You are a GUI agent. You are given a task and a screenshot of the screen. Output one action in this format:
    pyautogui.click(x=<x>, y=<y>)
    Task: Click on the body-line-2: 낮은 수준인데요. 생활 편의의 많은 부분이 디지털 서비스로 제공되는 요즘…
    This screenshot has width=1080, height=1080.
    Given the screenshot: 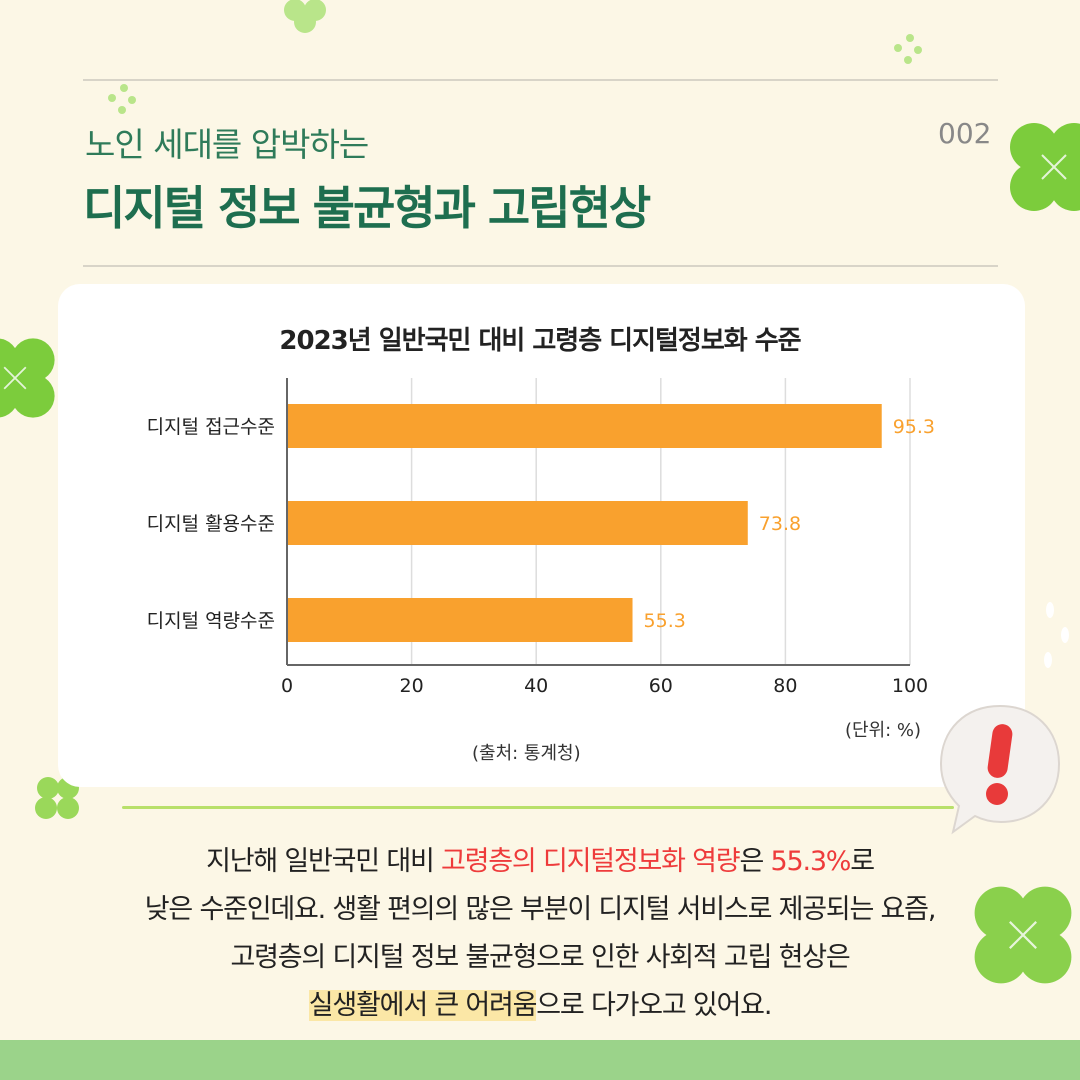 What is the action you would take?
    pyautogui.click(x=540, y=909)
    